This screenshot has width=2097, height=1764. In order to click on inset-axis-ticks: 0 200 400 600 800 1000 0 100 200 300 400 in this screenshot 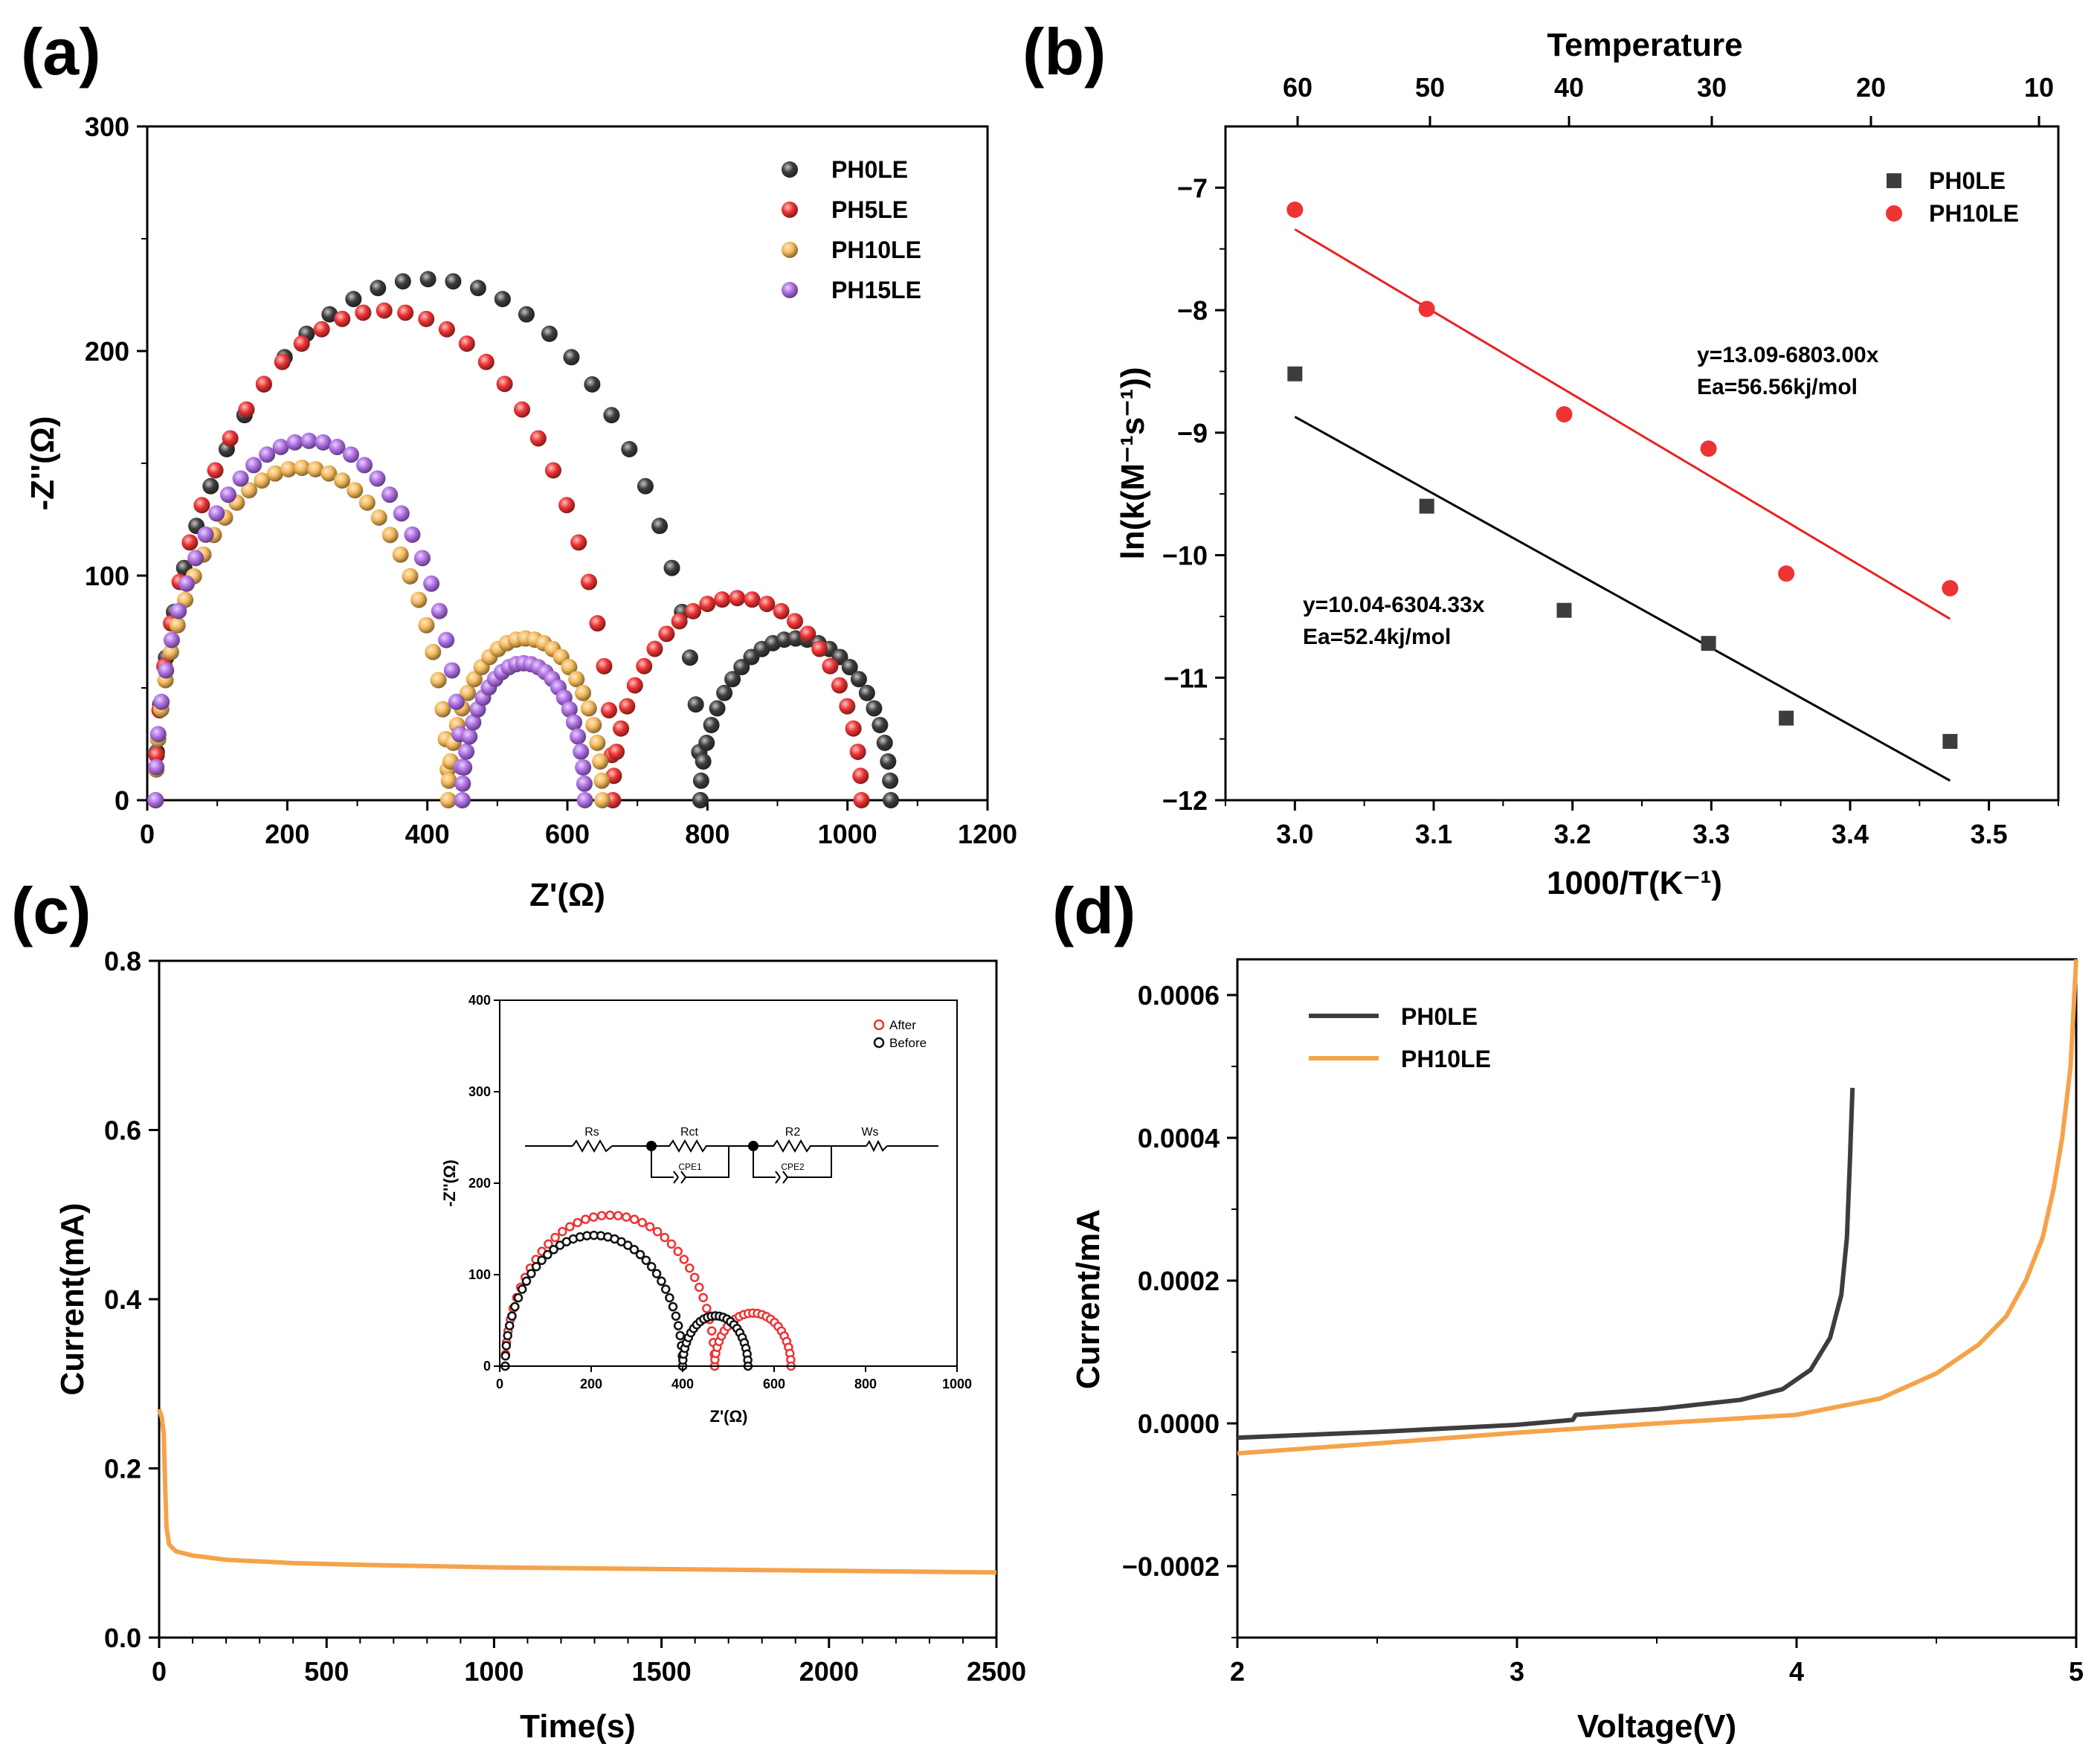, I will do `click(720, 1192)`.